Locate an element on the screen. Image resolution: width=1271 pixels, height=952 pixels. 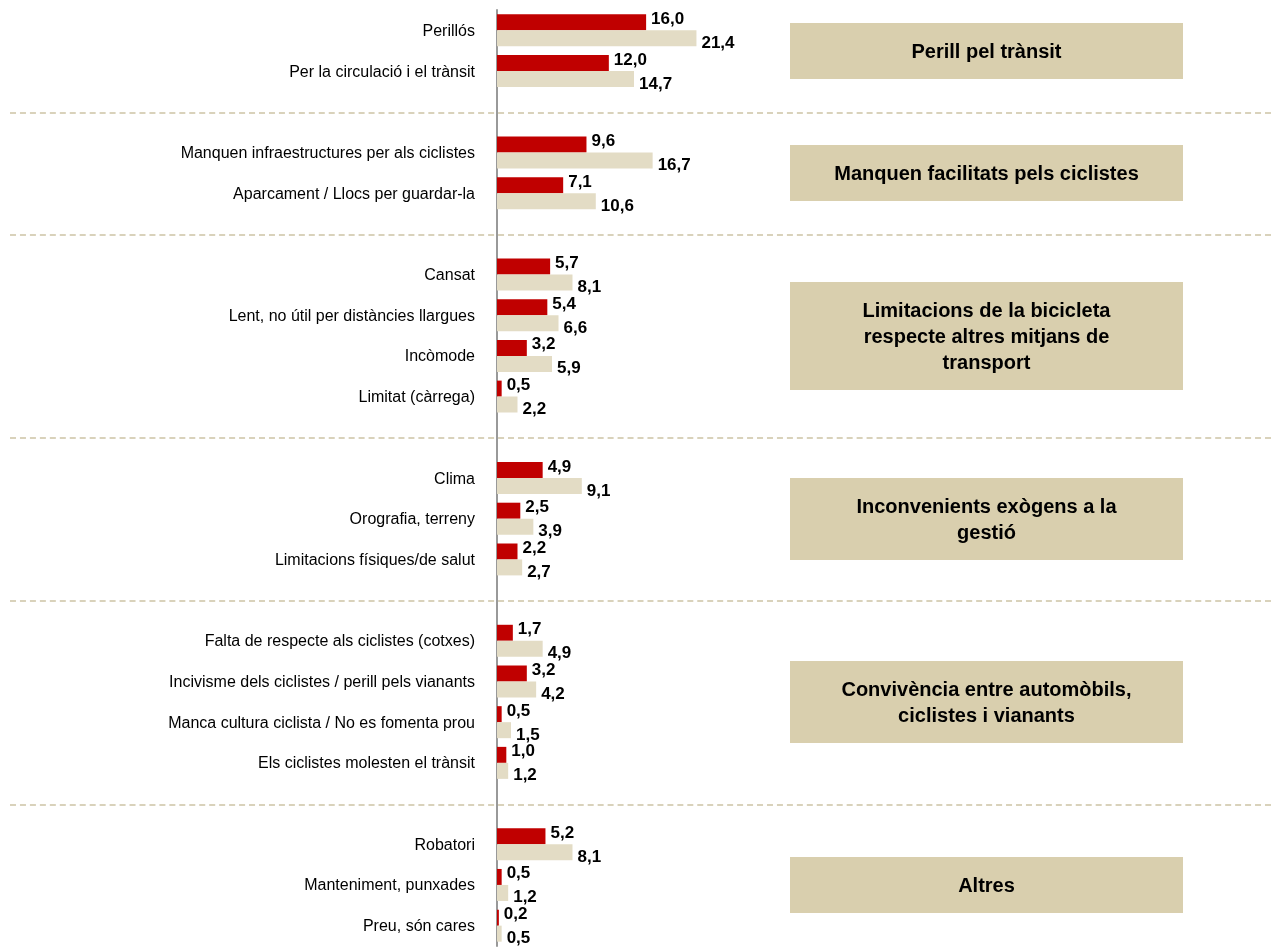
y-tick-label: Perillós is located at coordinates (448, 30).